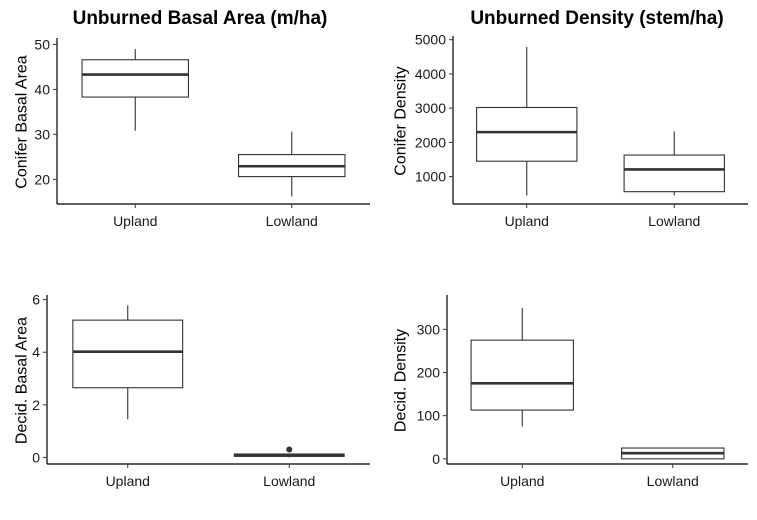 Image resolution: width=757 pixels, height=520 pixels. What do you see at coordinates (430, 40) in the screenshot?
I see `y-tick-label: 5000` at bounding box center [430, 40].